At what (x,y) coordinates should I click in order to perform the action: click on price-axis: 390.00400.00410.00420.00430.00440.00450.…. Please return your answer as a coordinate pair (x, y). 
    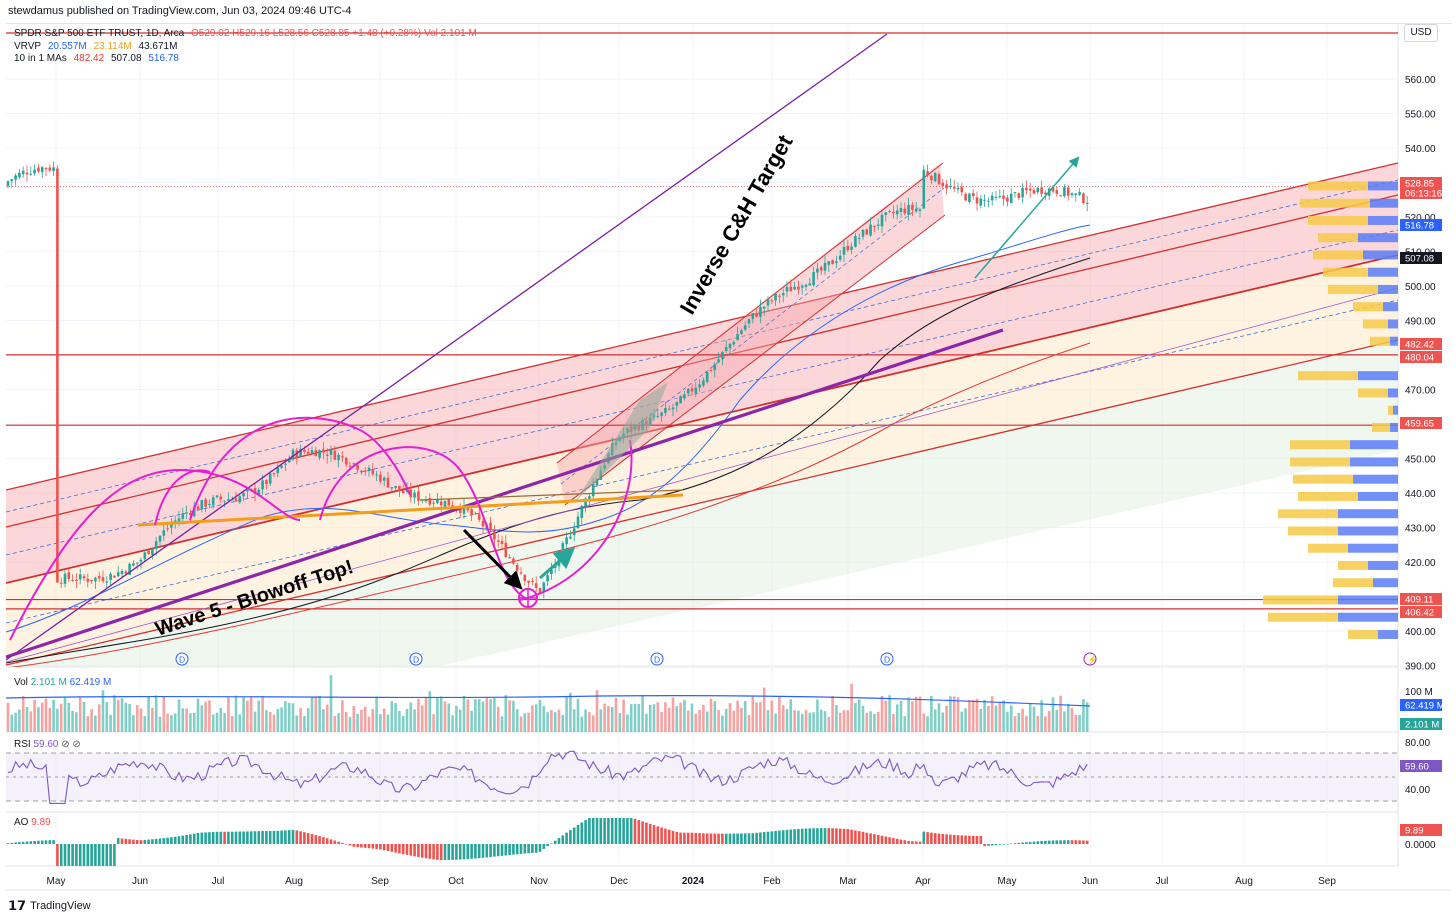
    Looking at the image, I should click on (1420, 374).